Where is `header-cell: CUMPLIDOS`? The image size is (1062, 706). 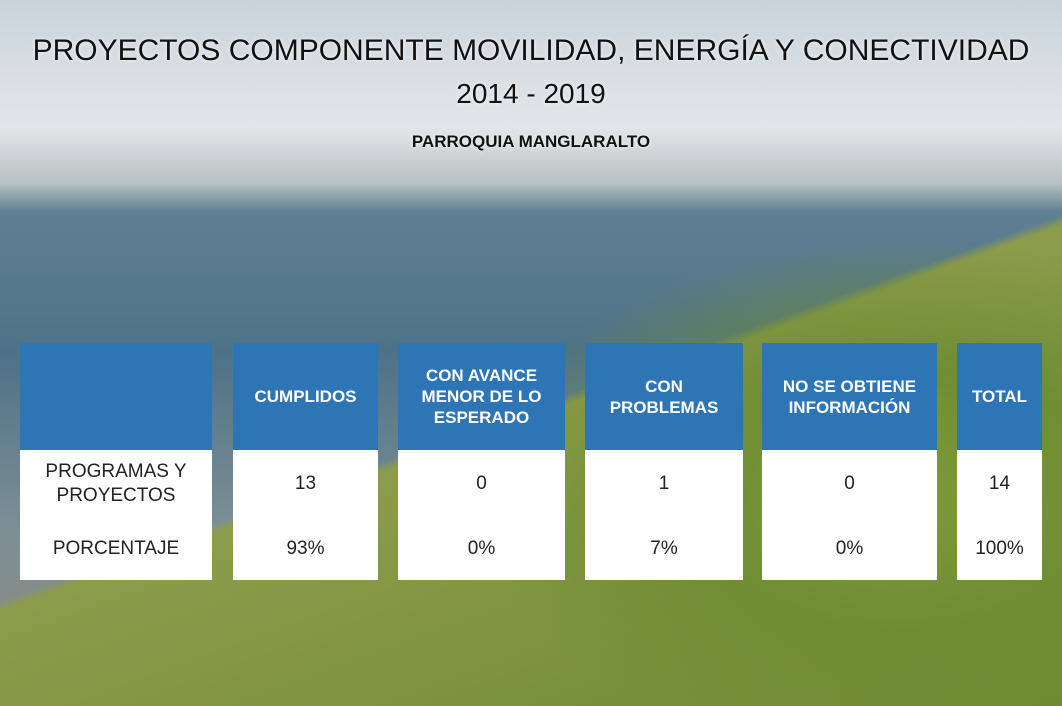 header-cell: CUMPLIDOS is located at coordinates (305, 396).